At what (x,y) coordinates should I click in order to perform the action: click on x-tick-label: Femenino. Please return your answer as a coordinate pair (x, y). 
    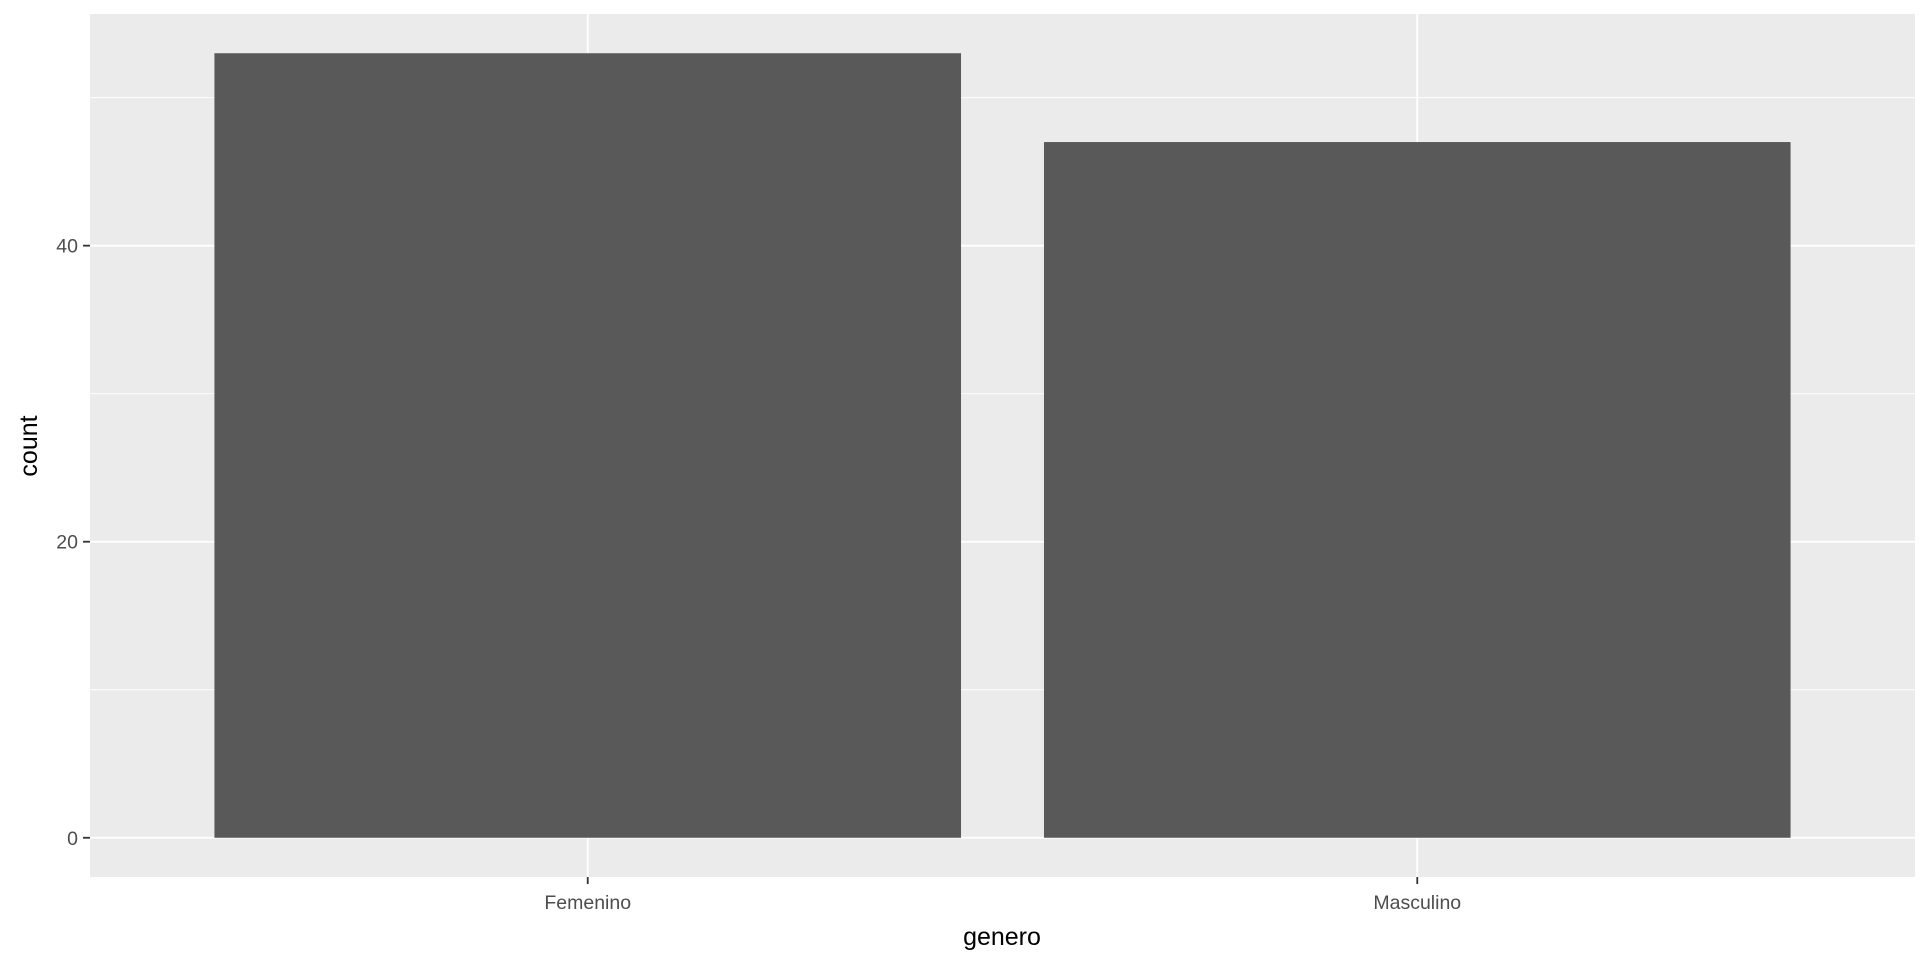
    Looking at the image, I should click on (587, 903).